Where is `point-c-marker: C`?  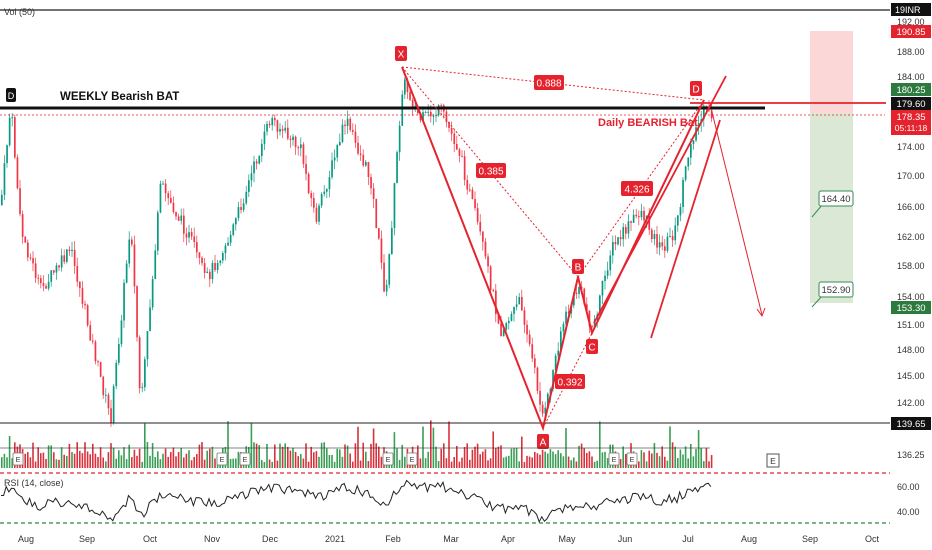 point-c-marker: C is located at coordinates (592, 346).